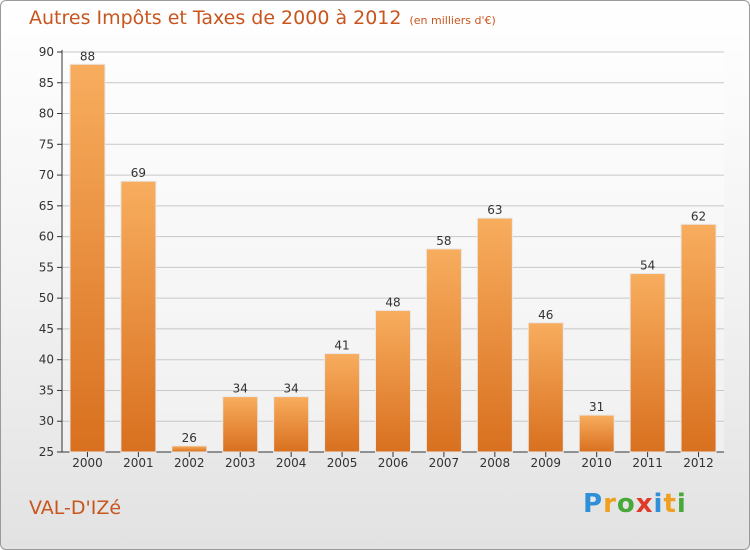 The image size is (750, 550). What do you see at coordinates (46, 298) in the screenshot?
I see `y-tick-label: 50` at bounding box center [46, 298].